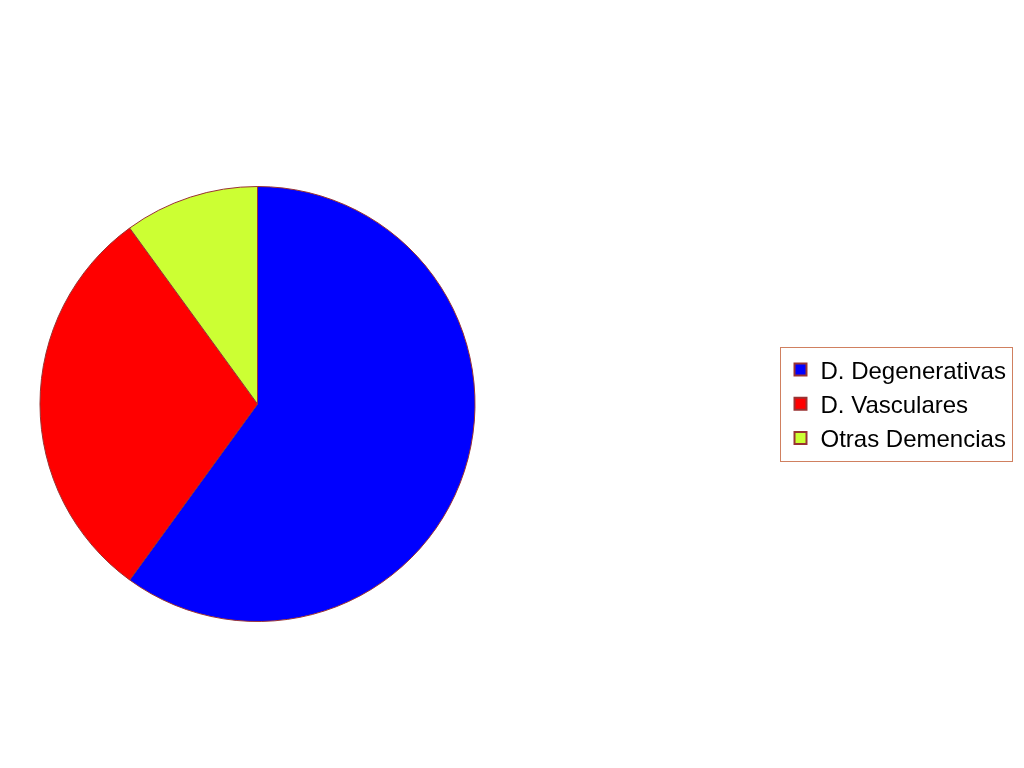 This screenshot has height=768, width=1024. Describe the element at coordinates (913, 439) in the screenshot. I see `legend-label: Otras Demencias` at that location.